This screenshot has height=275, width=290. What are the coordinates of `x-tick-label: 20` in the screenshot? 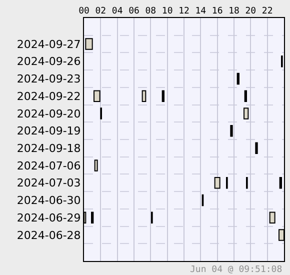 It's located at (250, 11).